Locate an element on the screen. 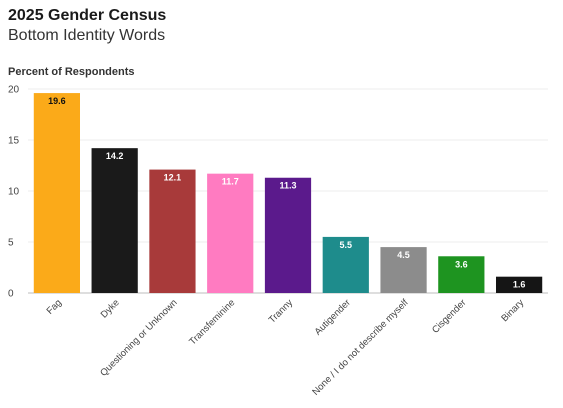 The width and height of the screenshot is (563, 408). y-tick-label: 0 is located at coordinates (11, 294).